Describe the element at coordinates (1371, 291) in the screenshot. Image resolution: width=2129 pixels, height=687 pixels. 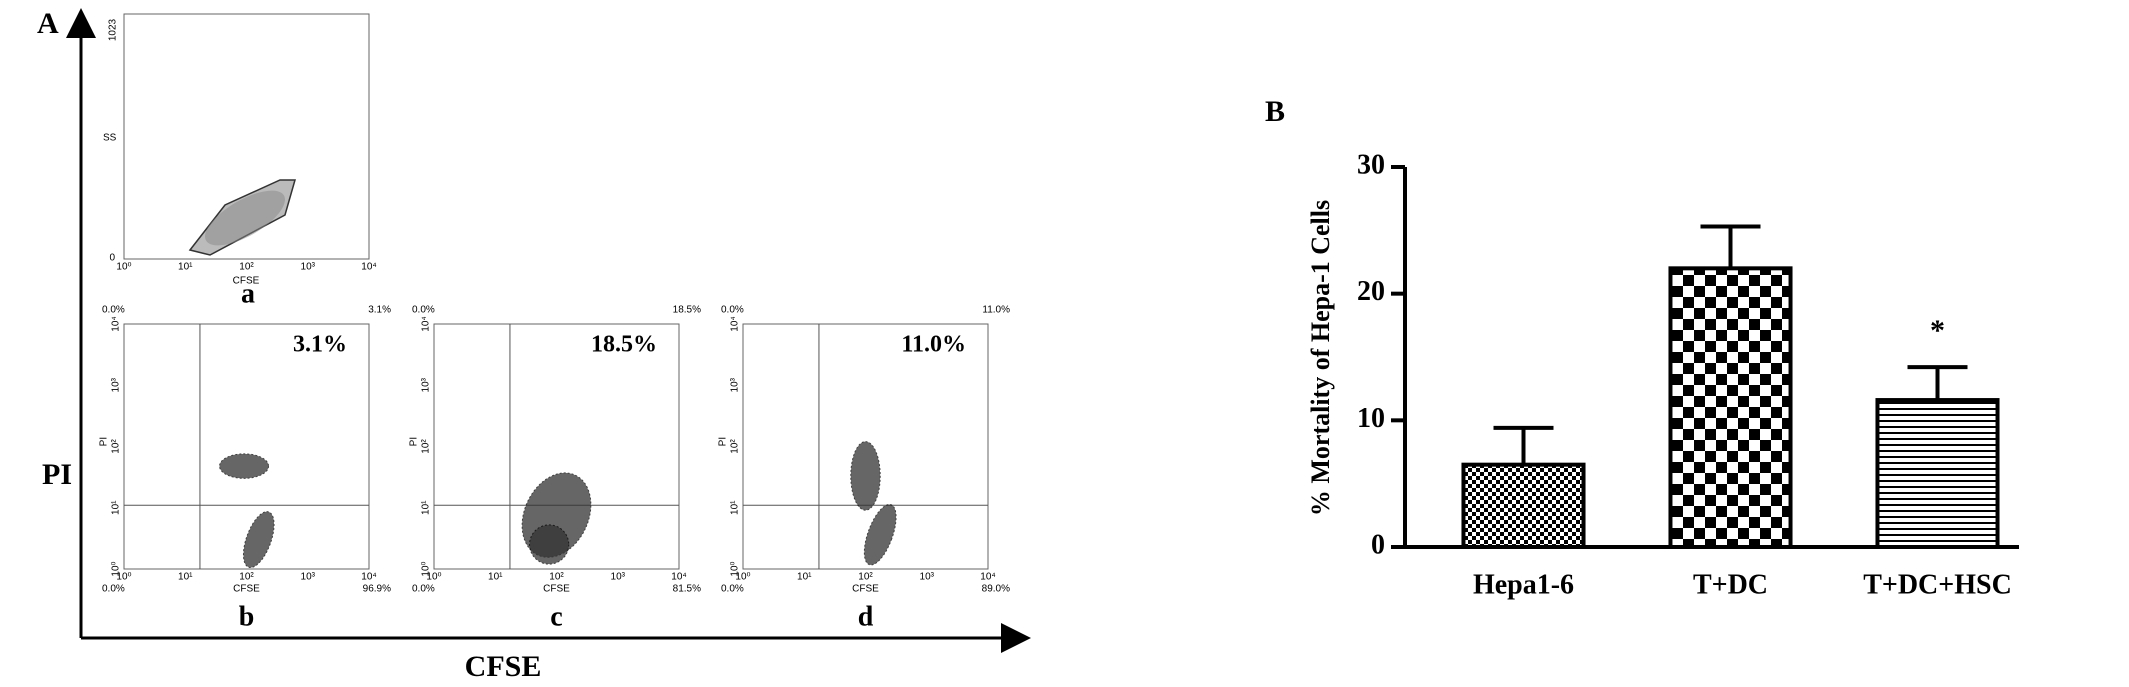
I see `y-tick-label: 20` at that location.